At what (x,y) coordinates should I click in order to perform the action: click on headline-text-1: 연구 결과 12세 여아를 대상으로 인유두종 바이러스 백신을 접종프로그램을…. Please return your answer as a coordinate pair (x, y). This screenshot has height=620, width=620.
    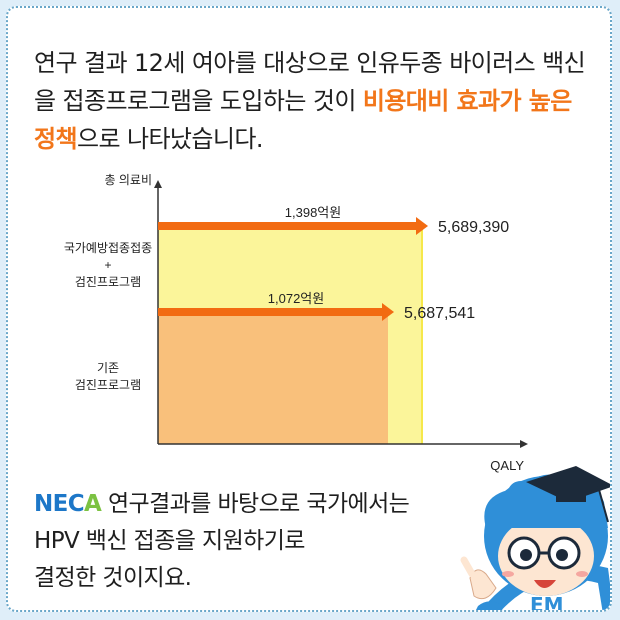
    Looking at the image, I should click on (310, 82).